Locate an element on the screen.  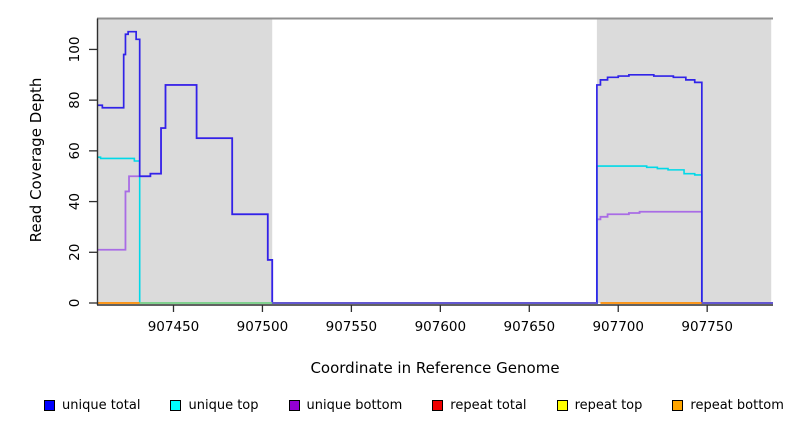
x-tick-label: 907500 is located at coordinates (263, 327).